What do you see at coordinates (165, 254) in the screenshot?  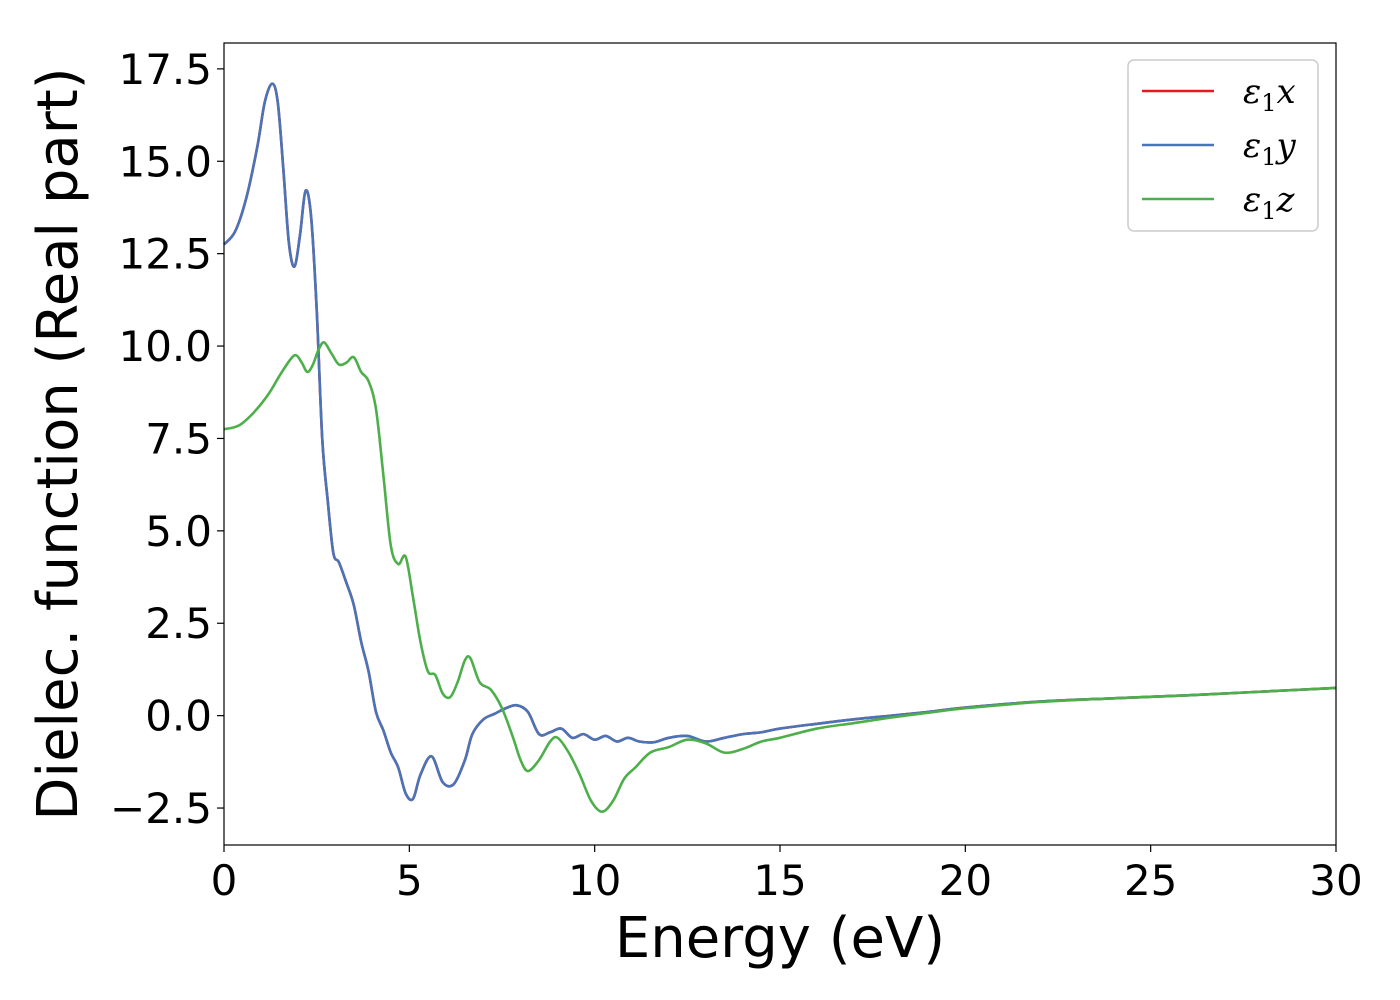 I see `y-tick-label: 12.5` at bounding box center [165, 254].